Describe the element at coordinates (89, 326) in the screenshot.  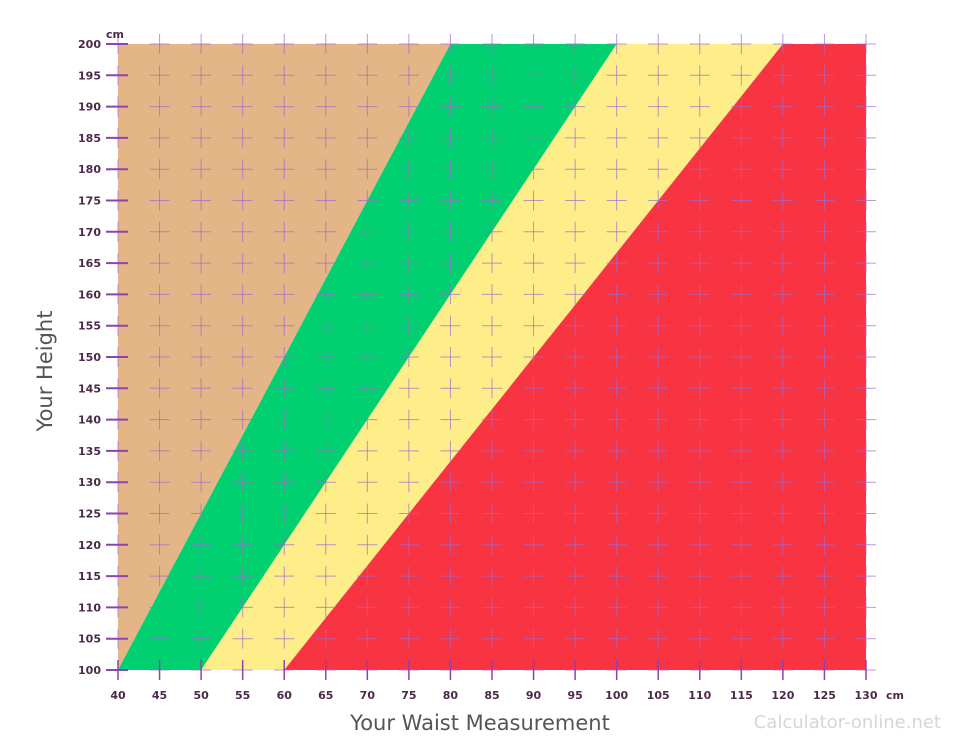
I see `y-tick-label: 155` at that location.